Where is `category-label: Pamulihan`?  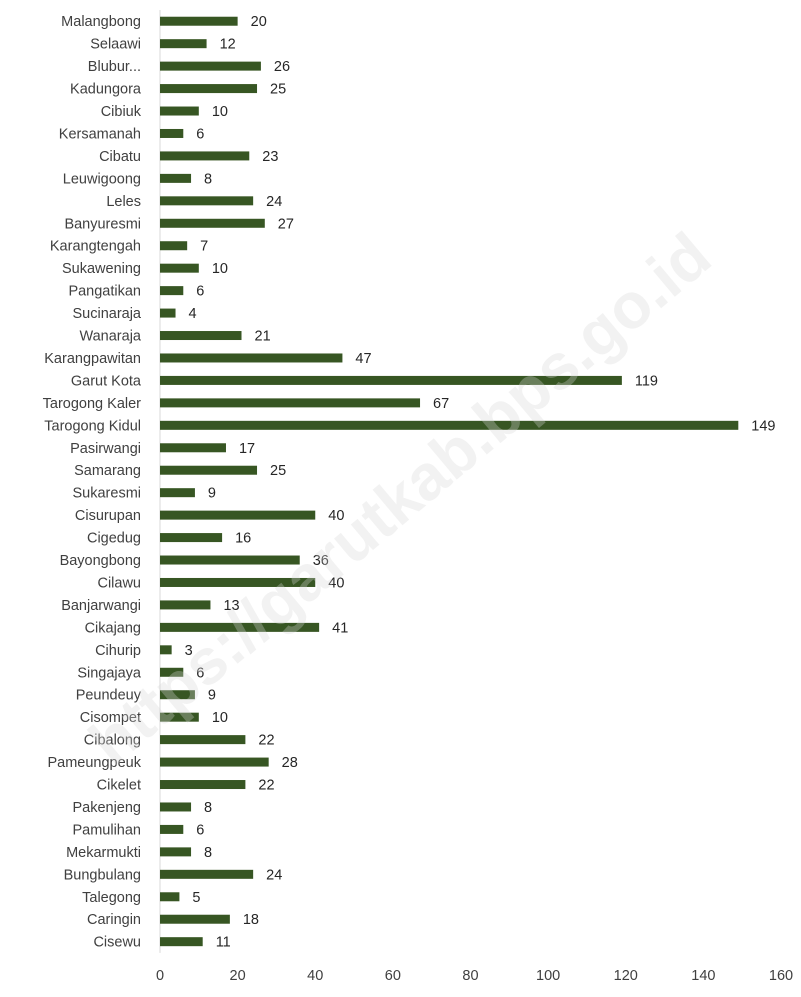
category-label: Pamulihan is located at coordinates (106, 830).